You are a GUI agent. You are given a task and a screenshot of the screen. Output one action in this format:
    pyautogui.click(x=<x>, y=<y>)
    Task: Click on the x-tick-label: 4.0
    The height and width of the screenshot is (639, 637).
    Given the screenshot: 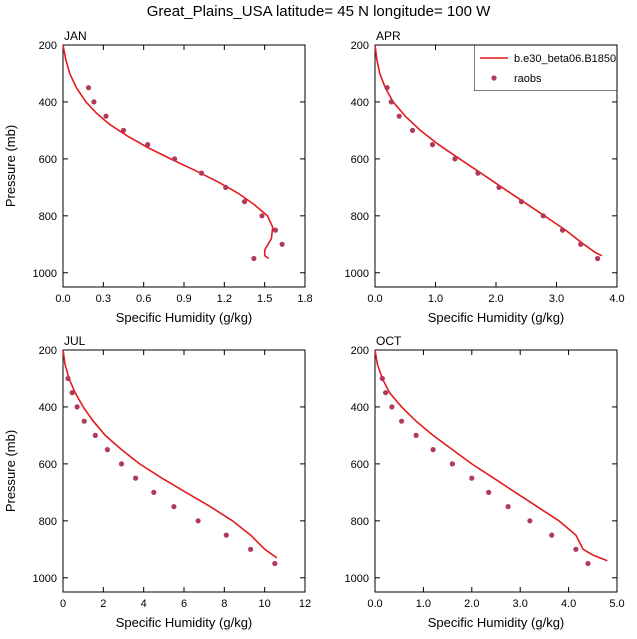 What is the action you would take?
    pyautogui.click(x=616, y=299)
    